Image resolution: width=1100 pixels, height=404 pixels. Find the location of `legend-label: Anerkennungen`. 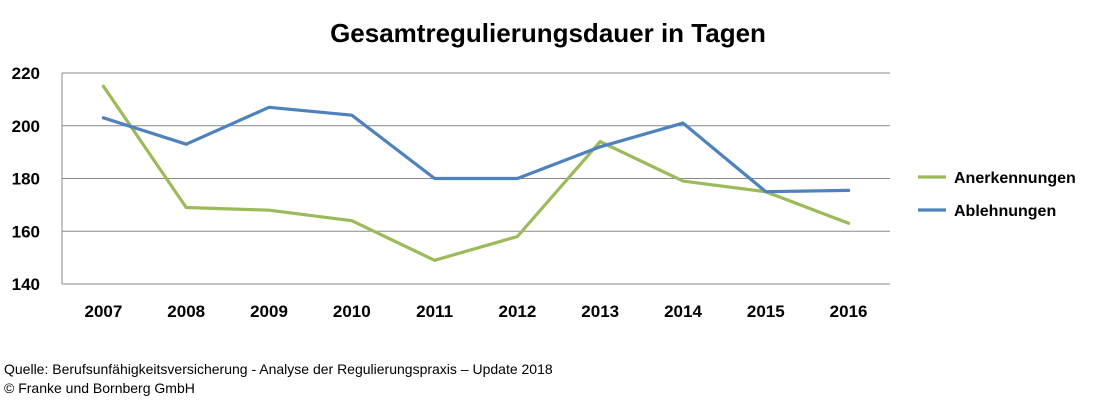

legend-label: Anerkennungen is located at coordinates (1015, 178).